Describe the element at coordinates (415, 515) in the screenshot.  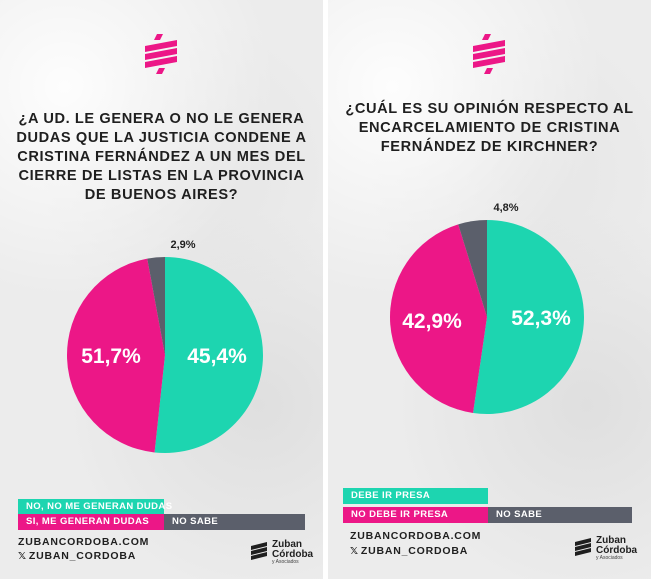
I see `legend-item-no-debe-ir-presa: NO DEBE IR PRESA` at that location.